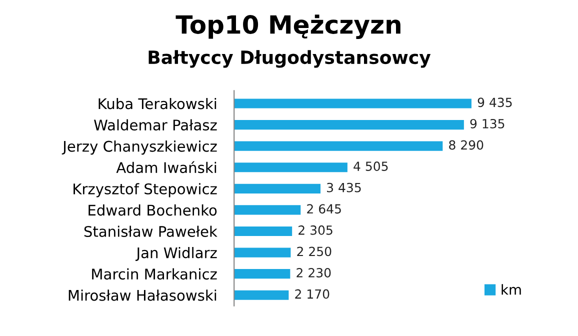 This screenshot has height=336, width=578. I want to click on data-label: 8 290, so click(466, 145).